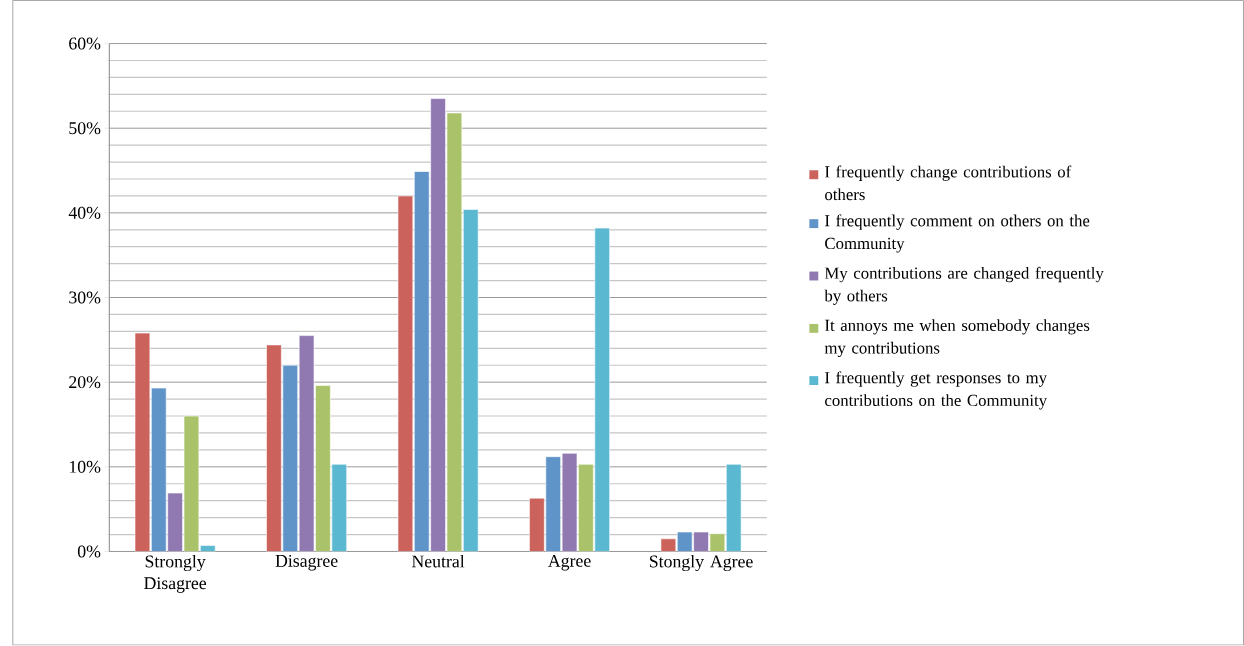 This screenshot has width=1244, height=646. I want to click on y-tick-label: 30%, so click(85, 297).